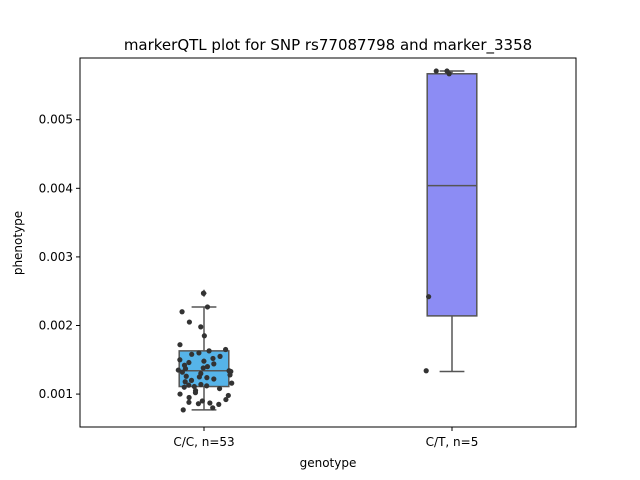  Describe the element at coordinates (18, 243) in the screenshot. I see `y-axis-label: phenotype` at that location.